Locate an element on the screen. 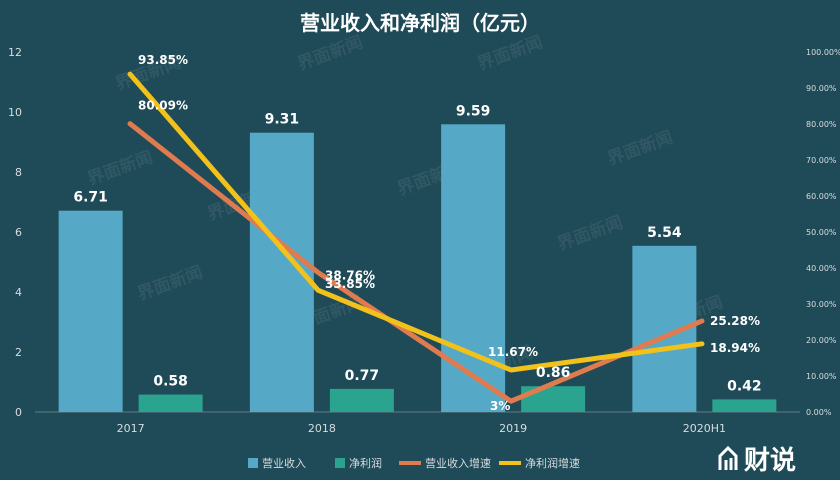 The image size is (840, 480). bar-value-label: 9.31 is located at coordinates (282, 120).